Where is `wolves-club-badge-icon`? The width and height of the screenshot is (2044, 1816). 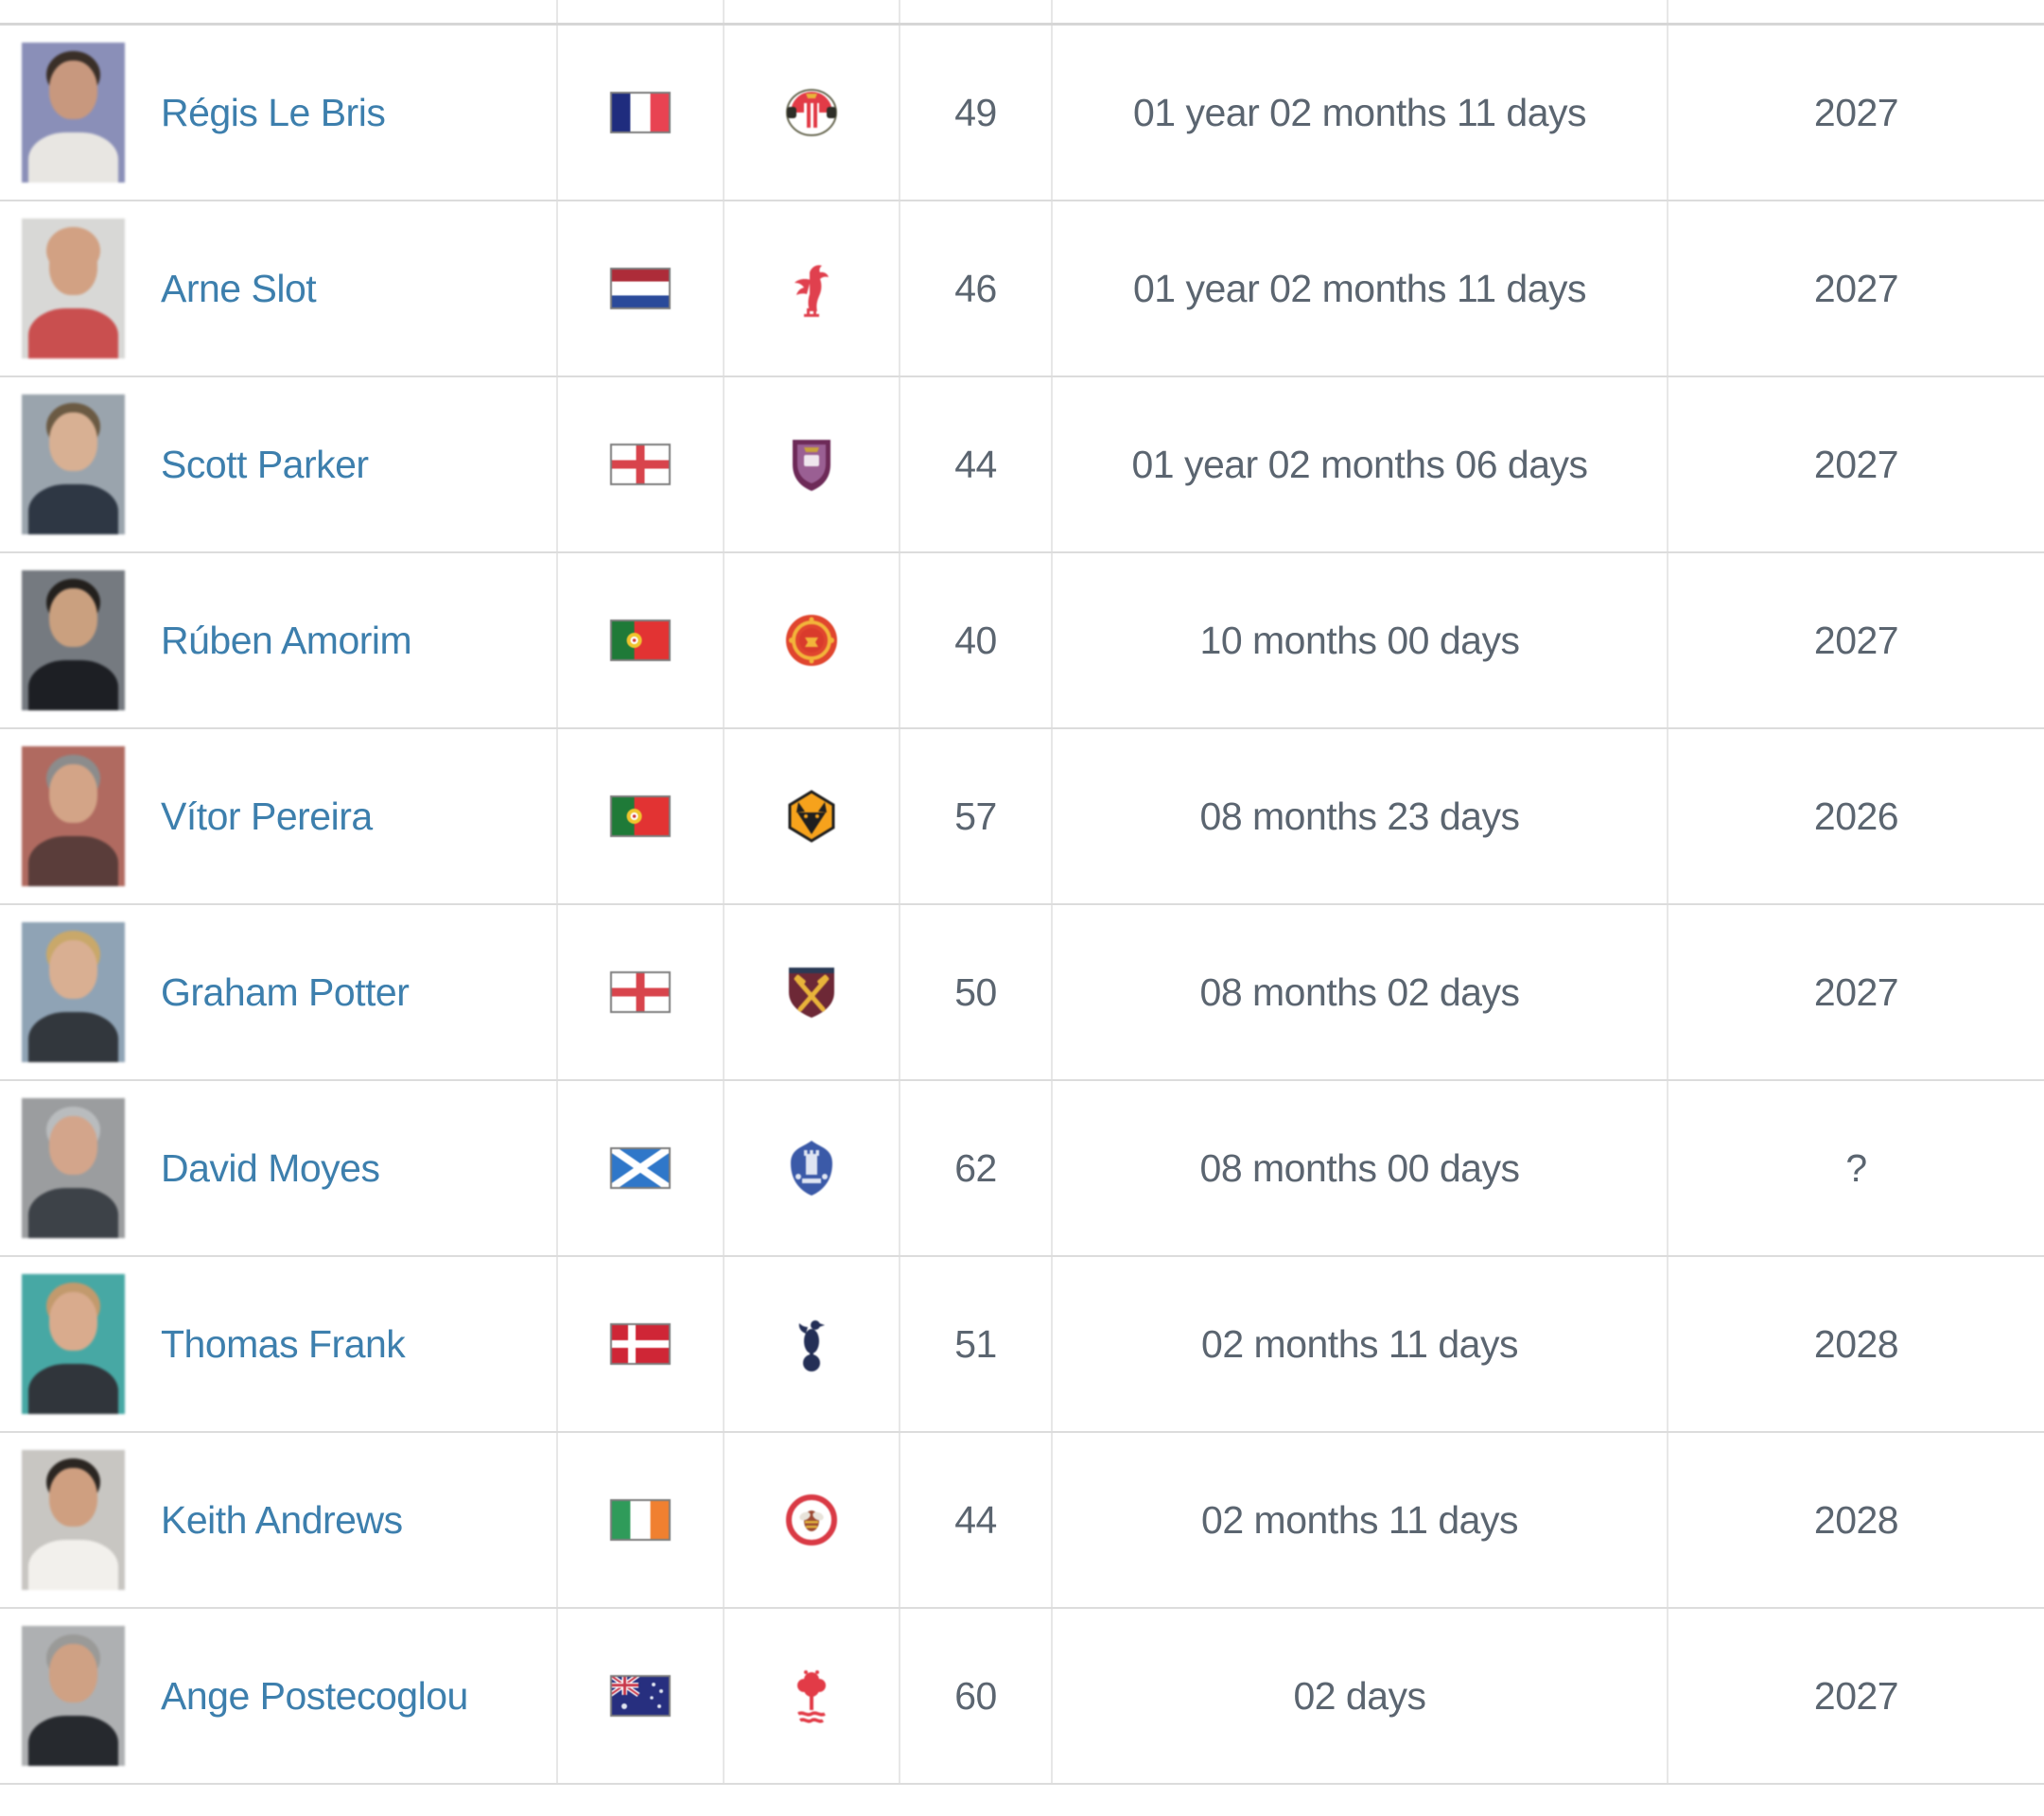 wolves-club-badge-icon is located at coordinates (811, 816).